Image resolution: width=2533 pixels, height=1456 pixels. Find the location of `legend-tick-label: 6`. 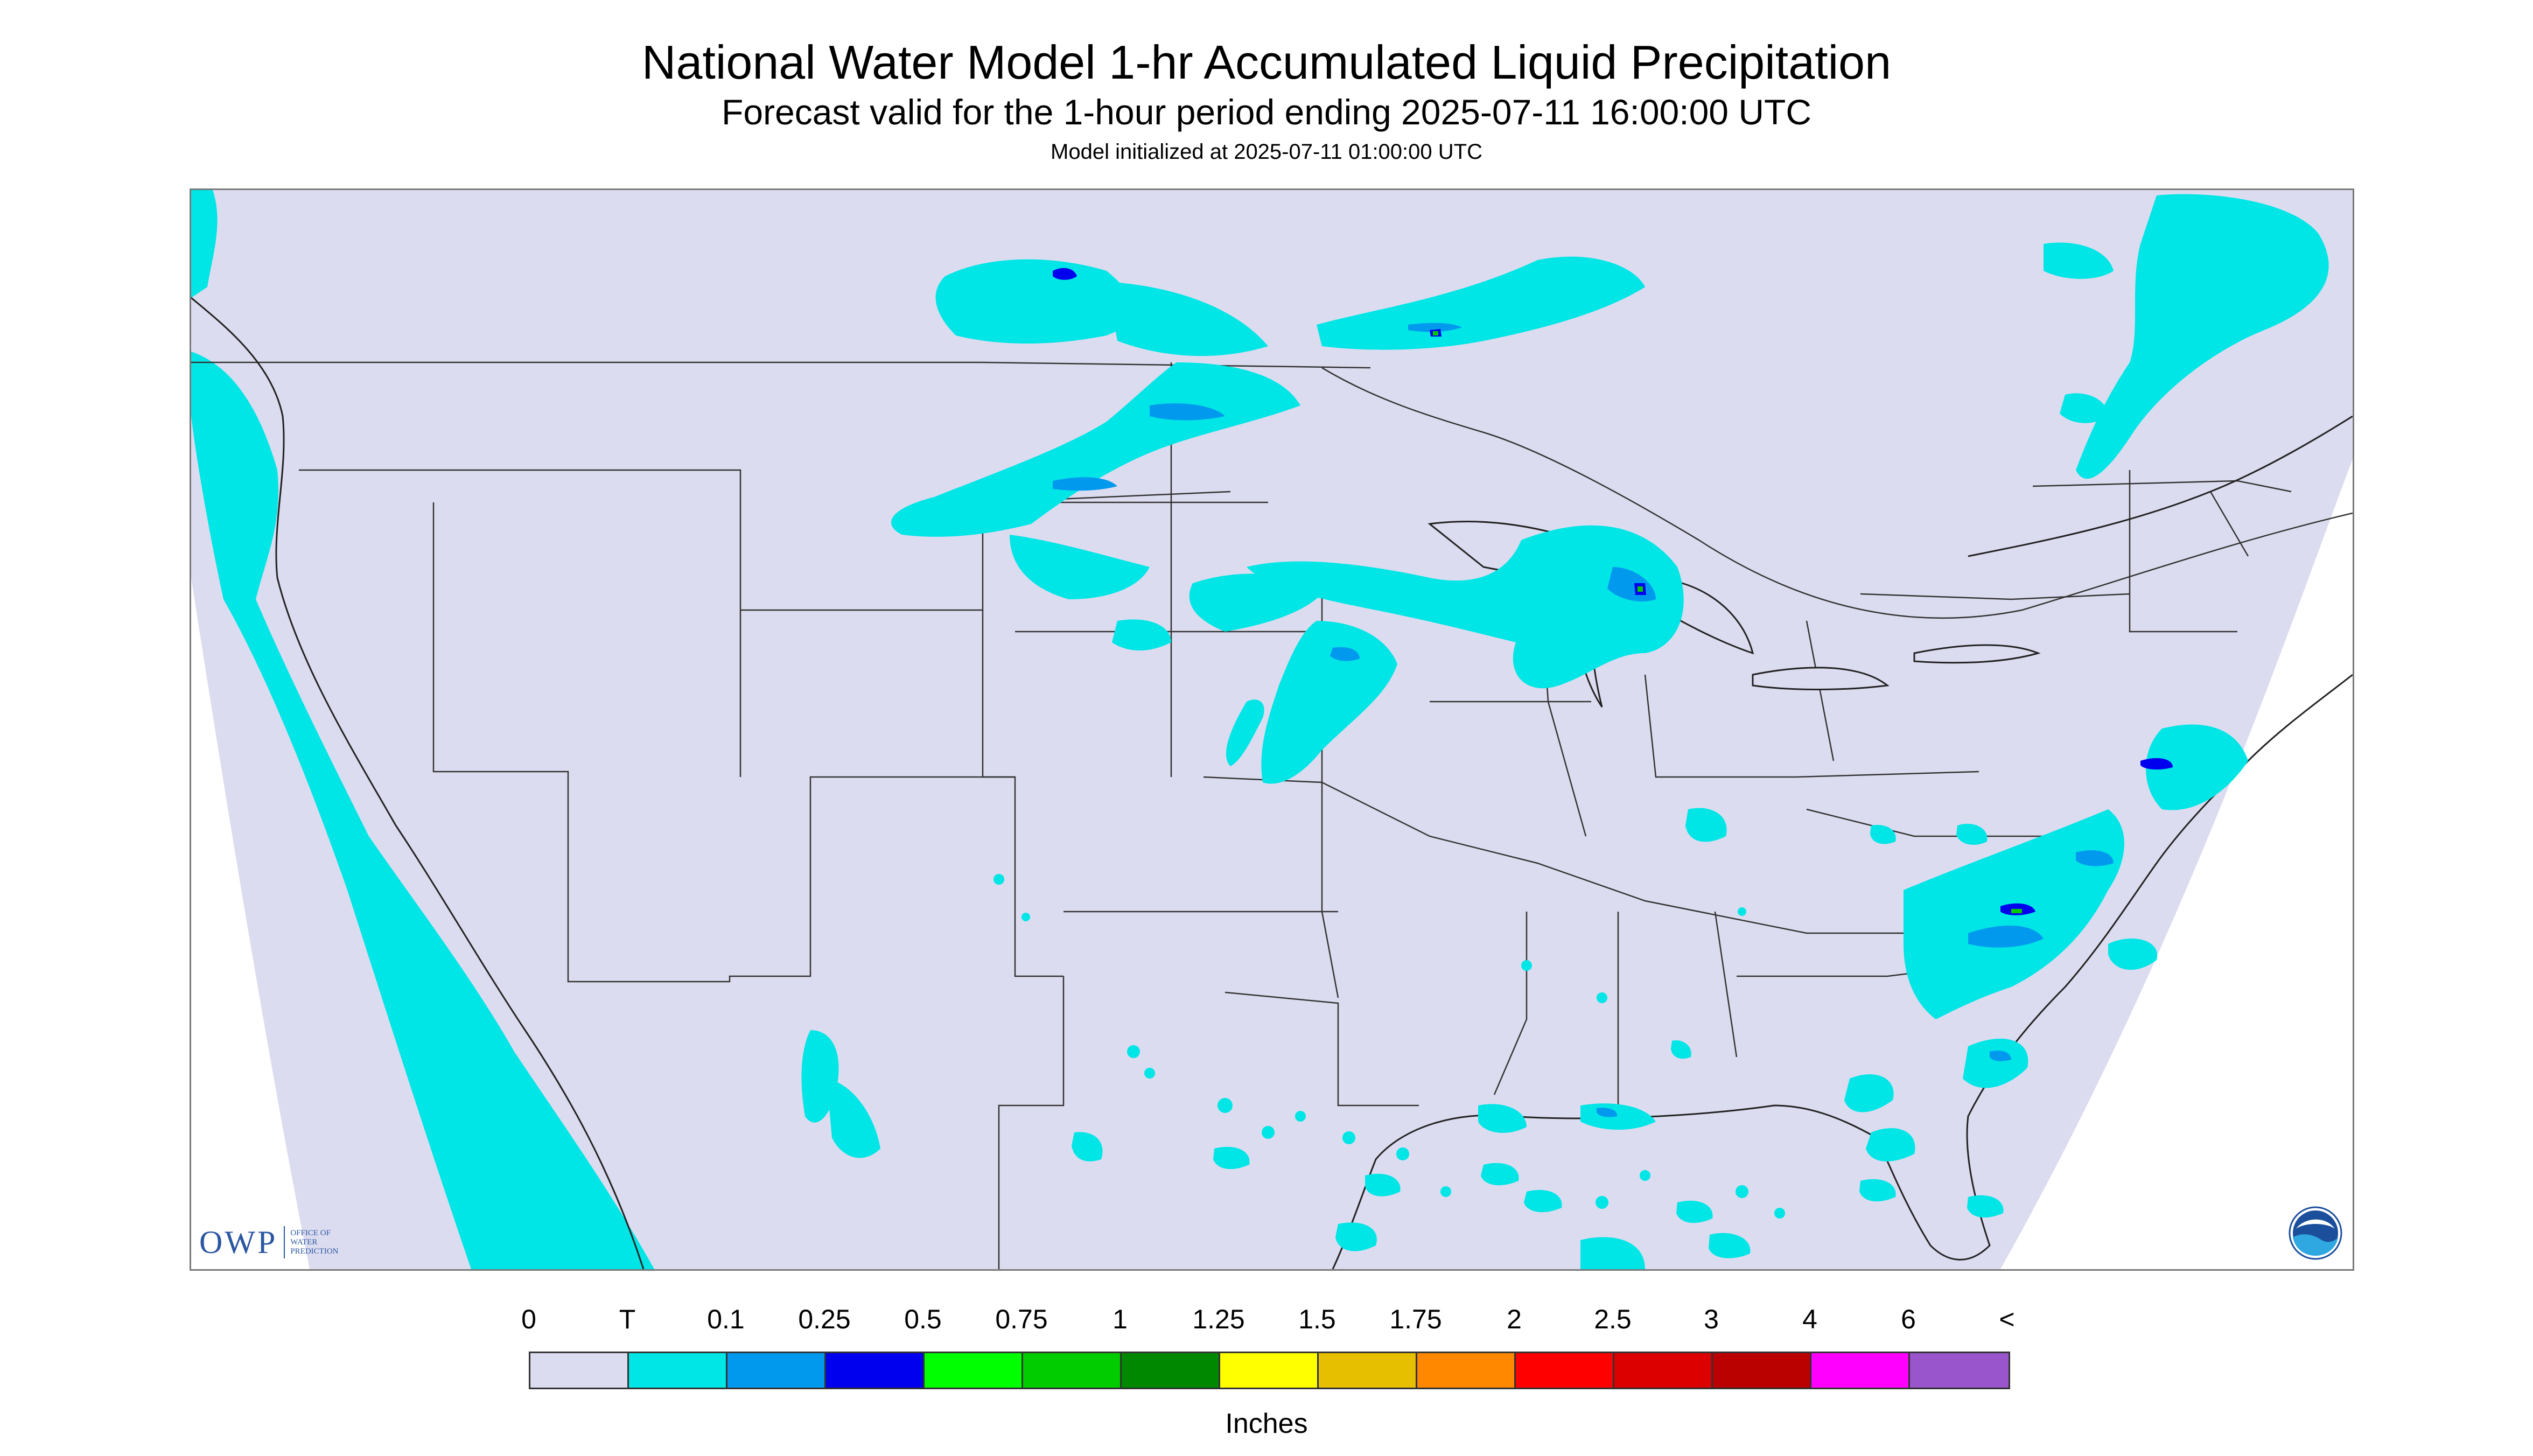

legend-tick-label: 6 is located at coordinates (1909, 1319).